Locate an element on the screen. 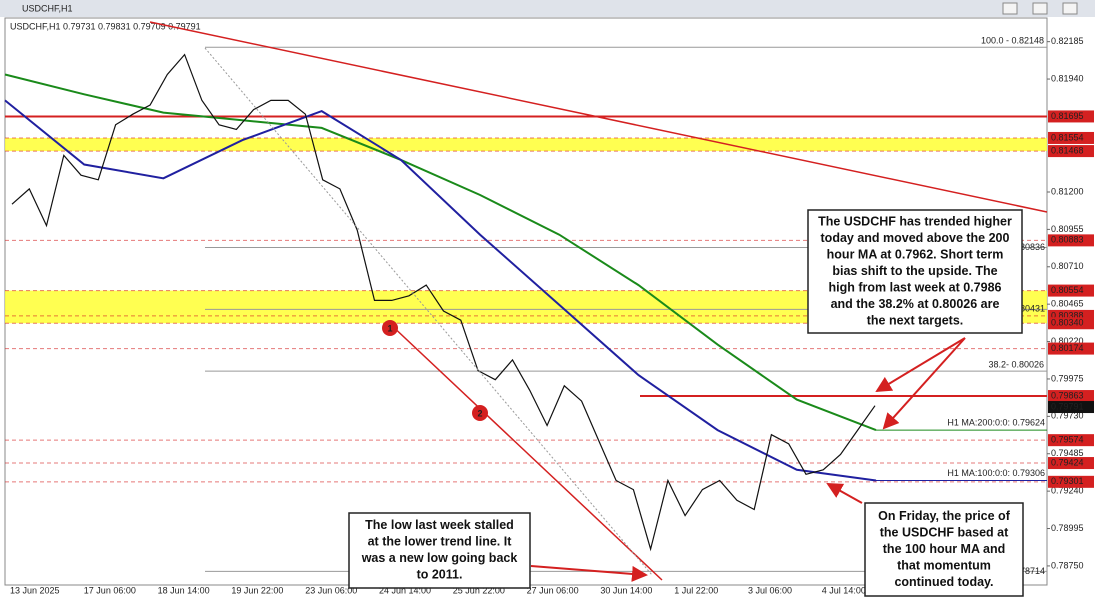  price-label: 0.79791 is located at coordinates (1067, 406).